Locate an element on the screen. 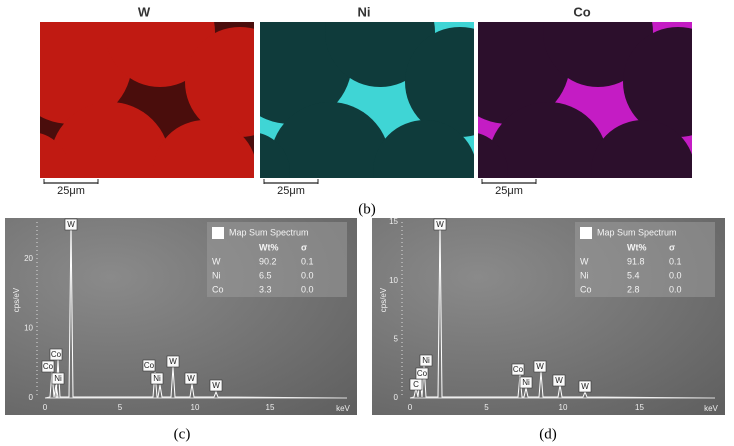 The image size is (734, 446). y-tick-label: 15 is located at coordinates (393, 221).